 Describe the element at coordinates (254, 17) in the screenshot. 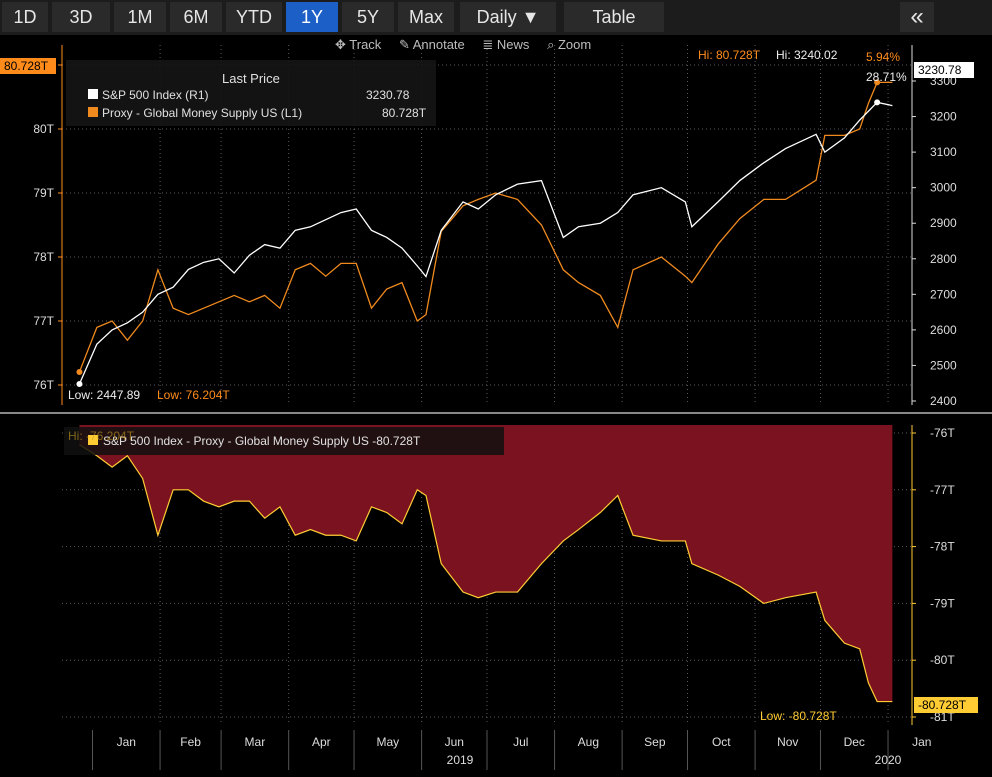

I see `range-ytd-button: YTD` at that location.